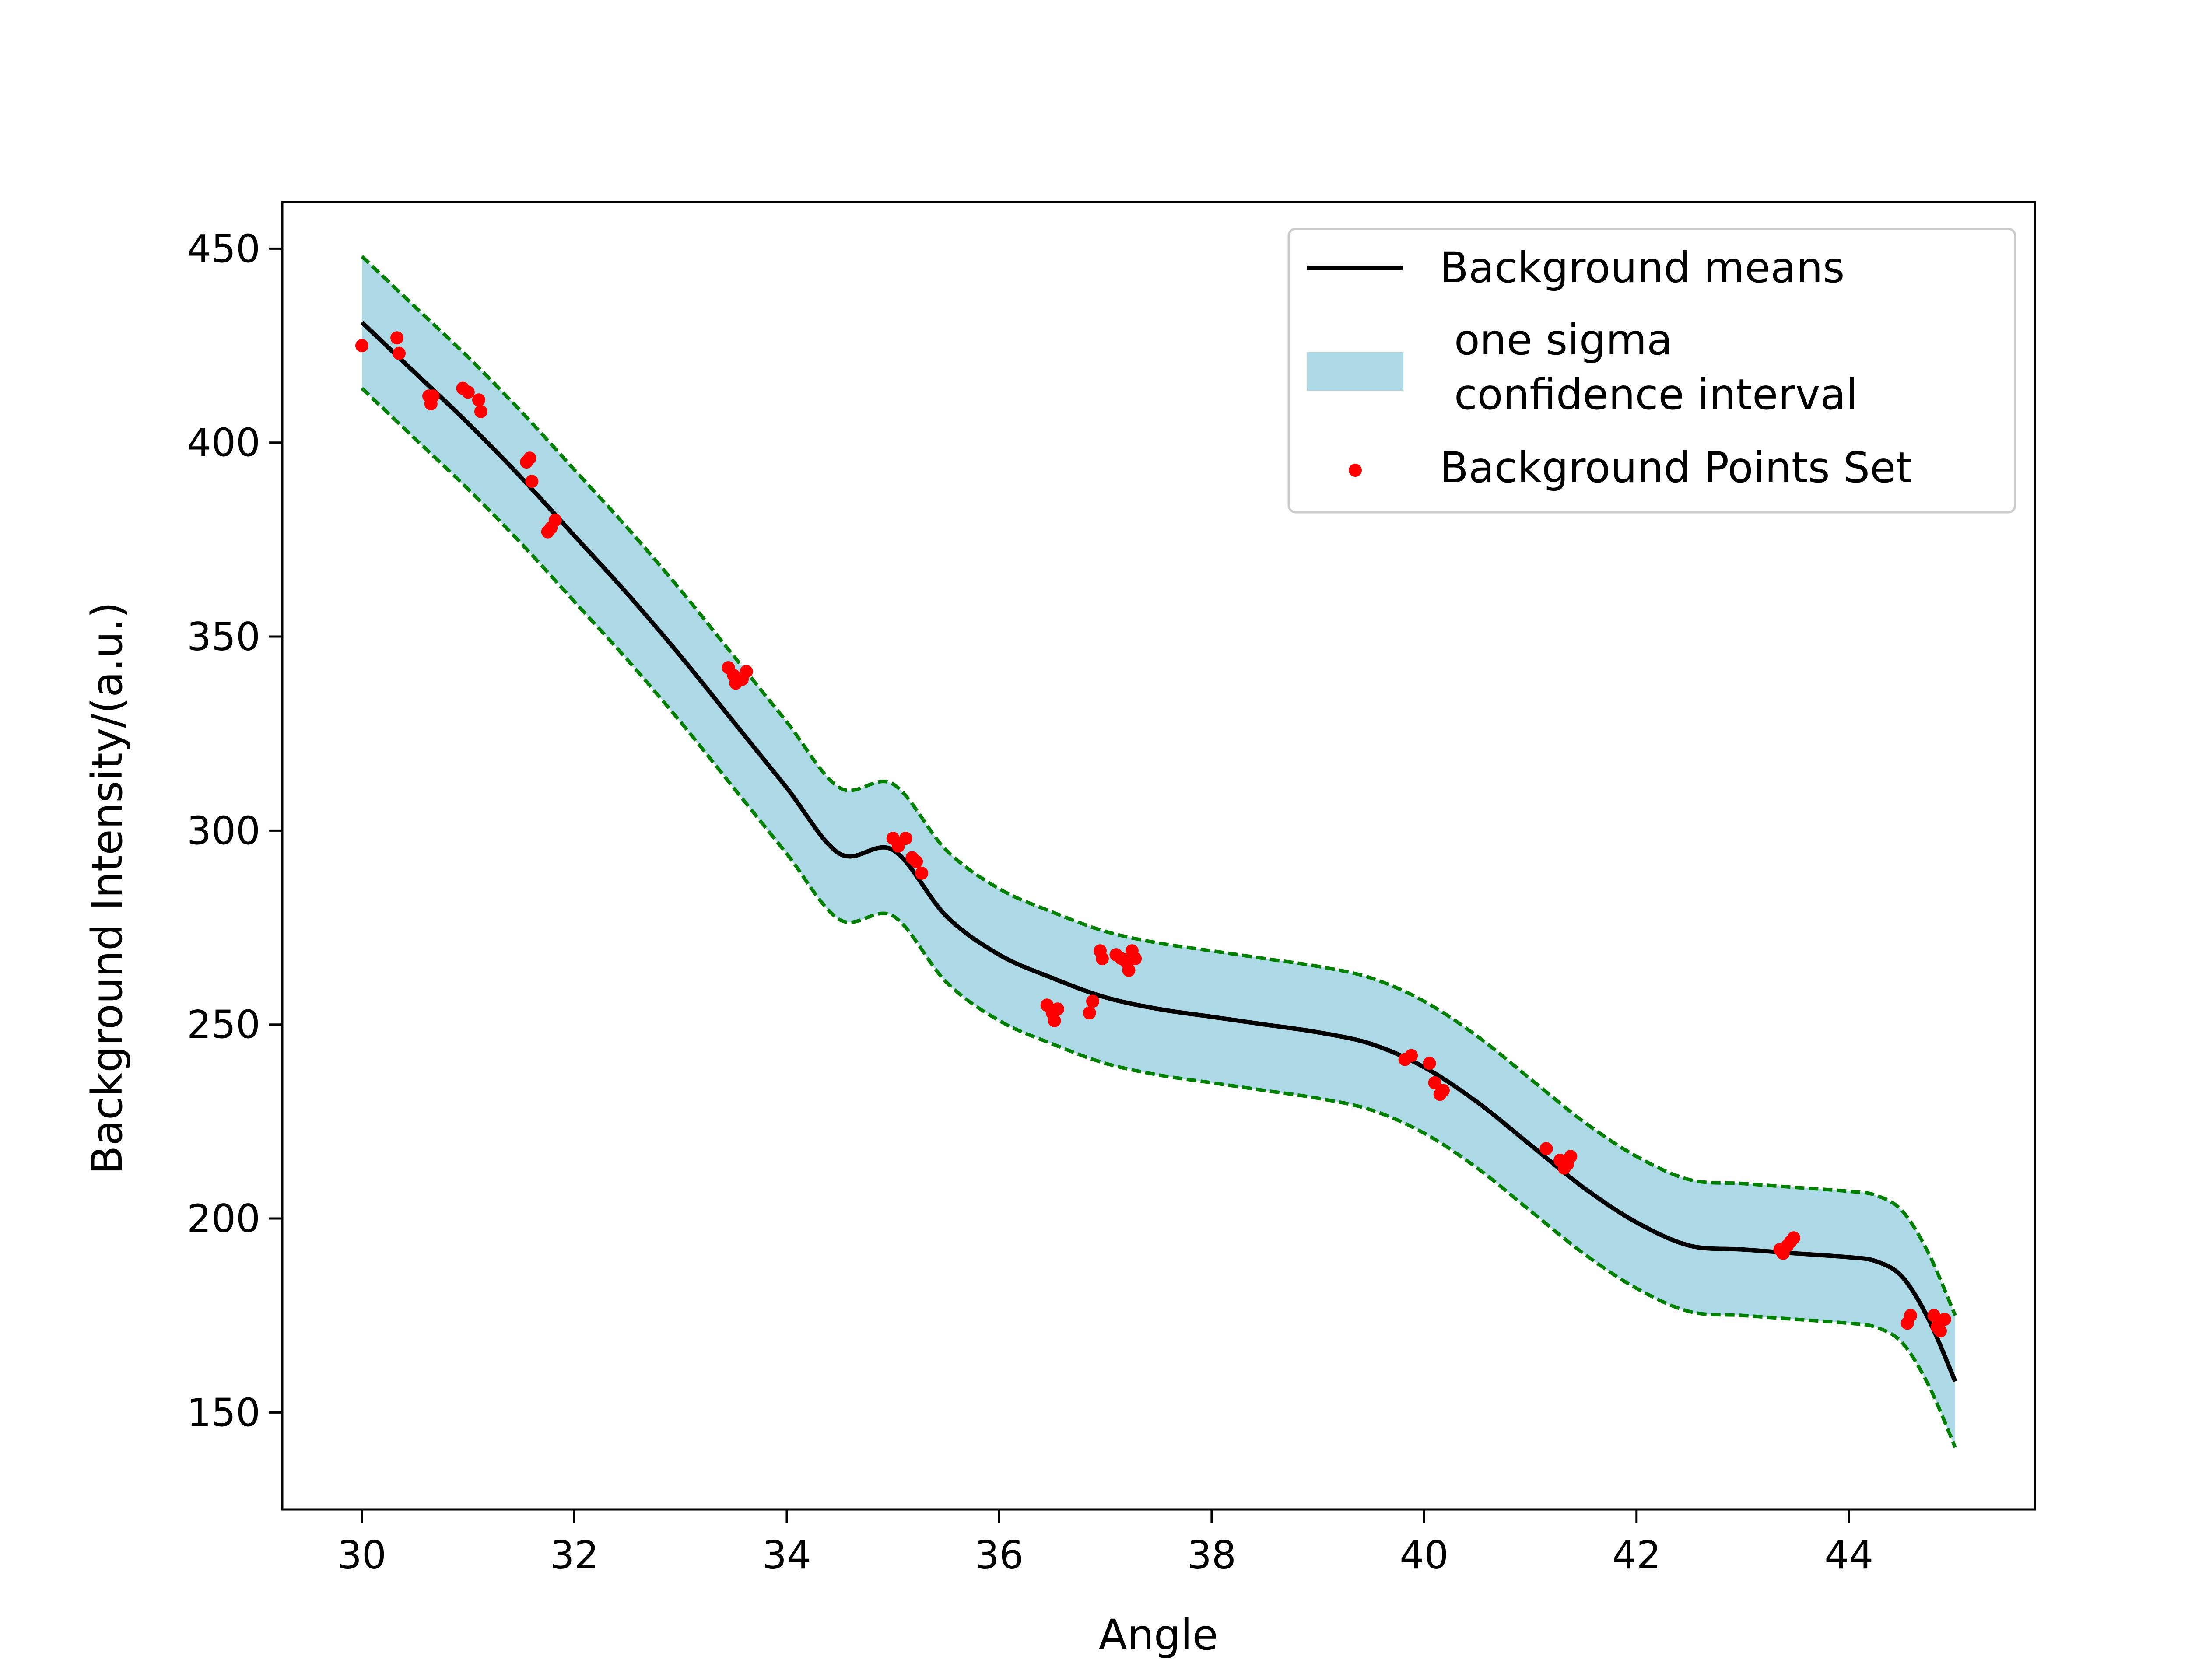  What do you see at coordinates (223, 248) in the screenshot?
I see `y-tick-label: 450` at bounding box center [223, 248].